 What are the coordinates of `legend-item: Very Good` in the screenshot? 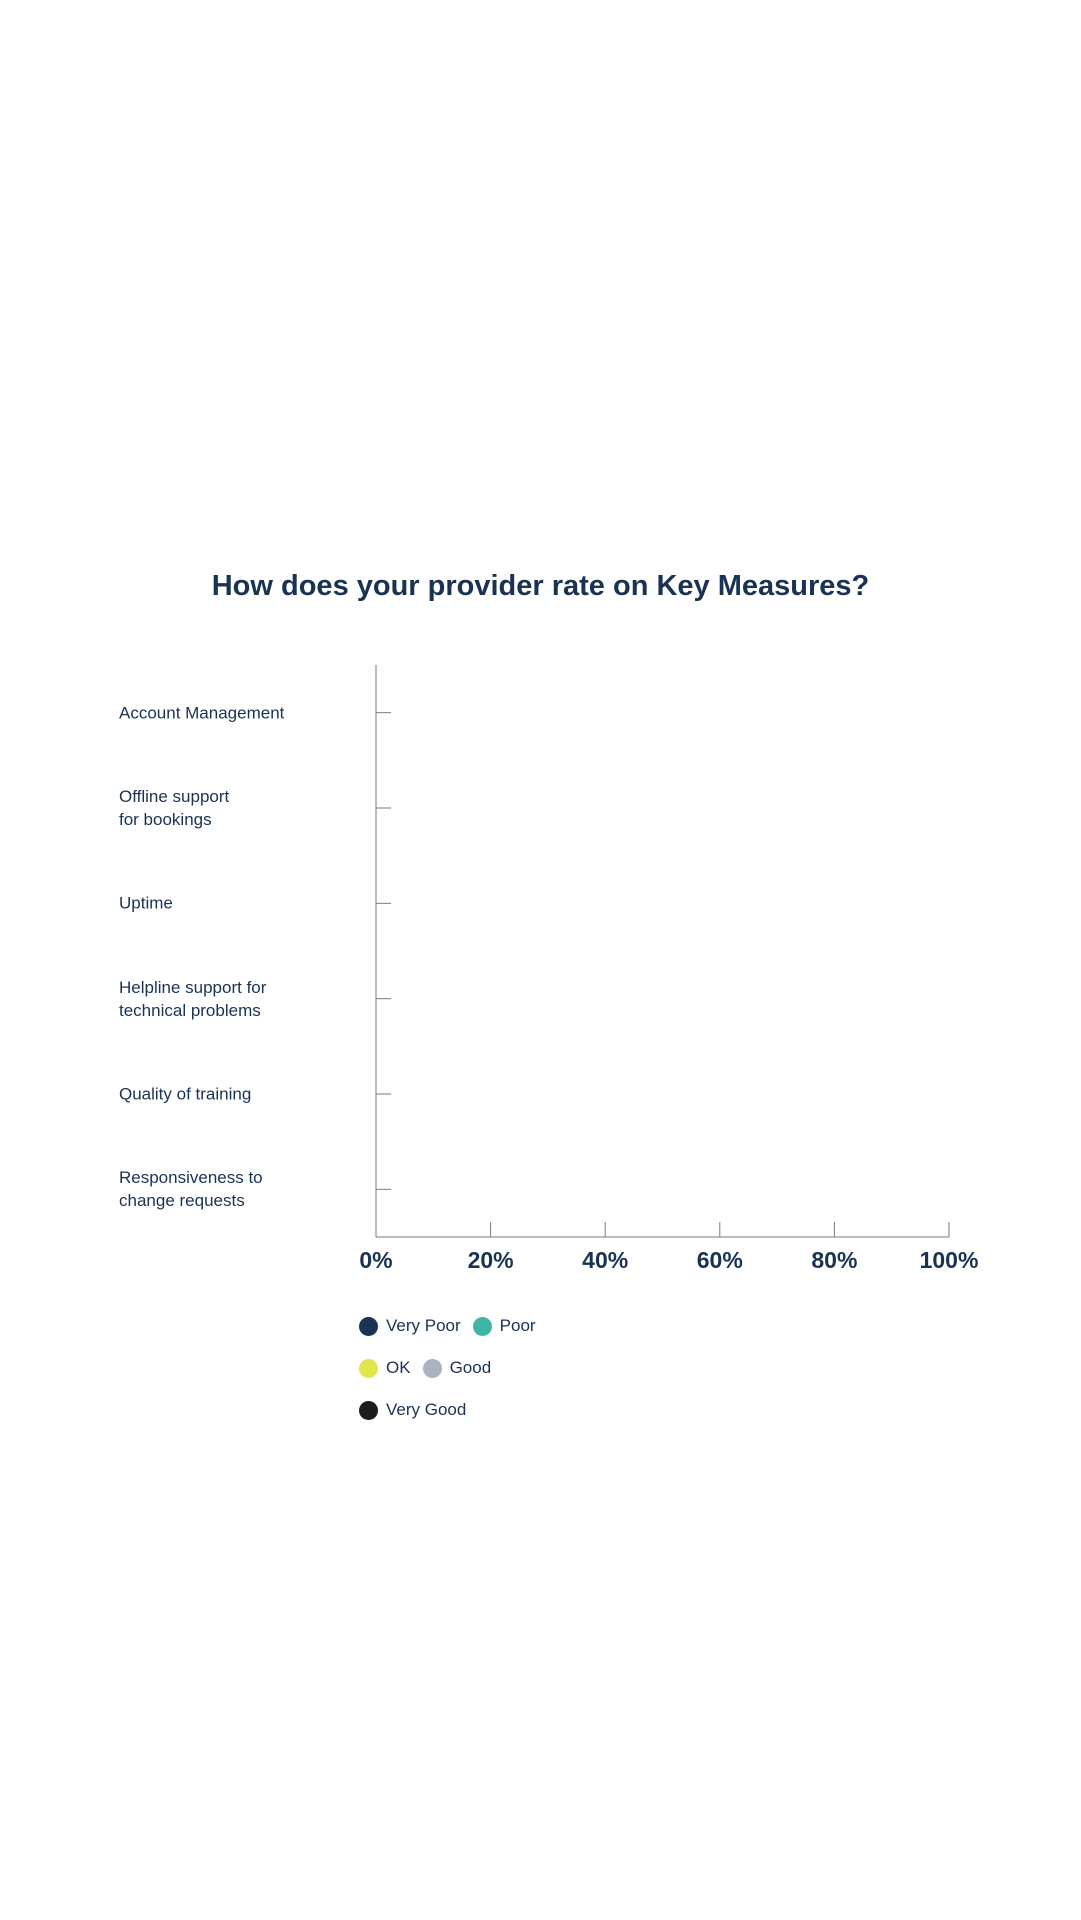 It's located at (412, 1410).